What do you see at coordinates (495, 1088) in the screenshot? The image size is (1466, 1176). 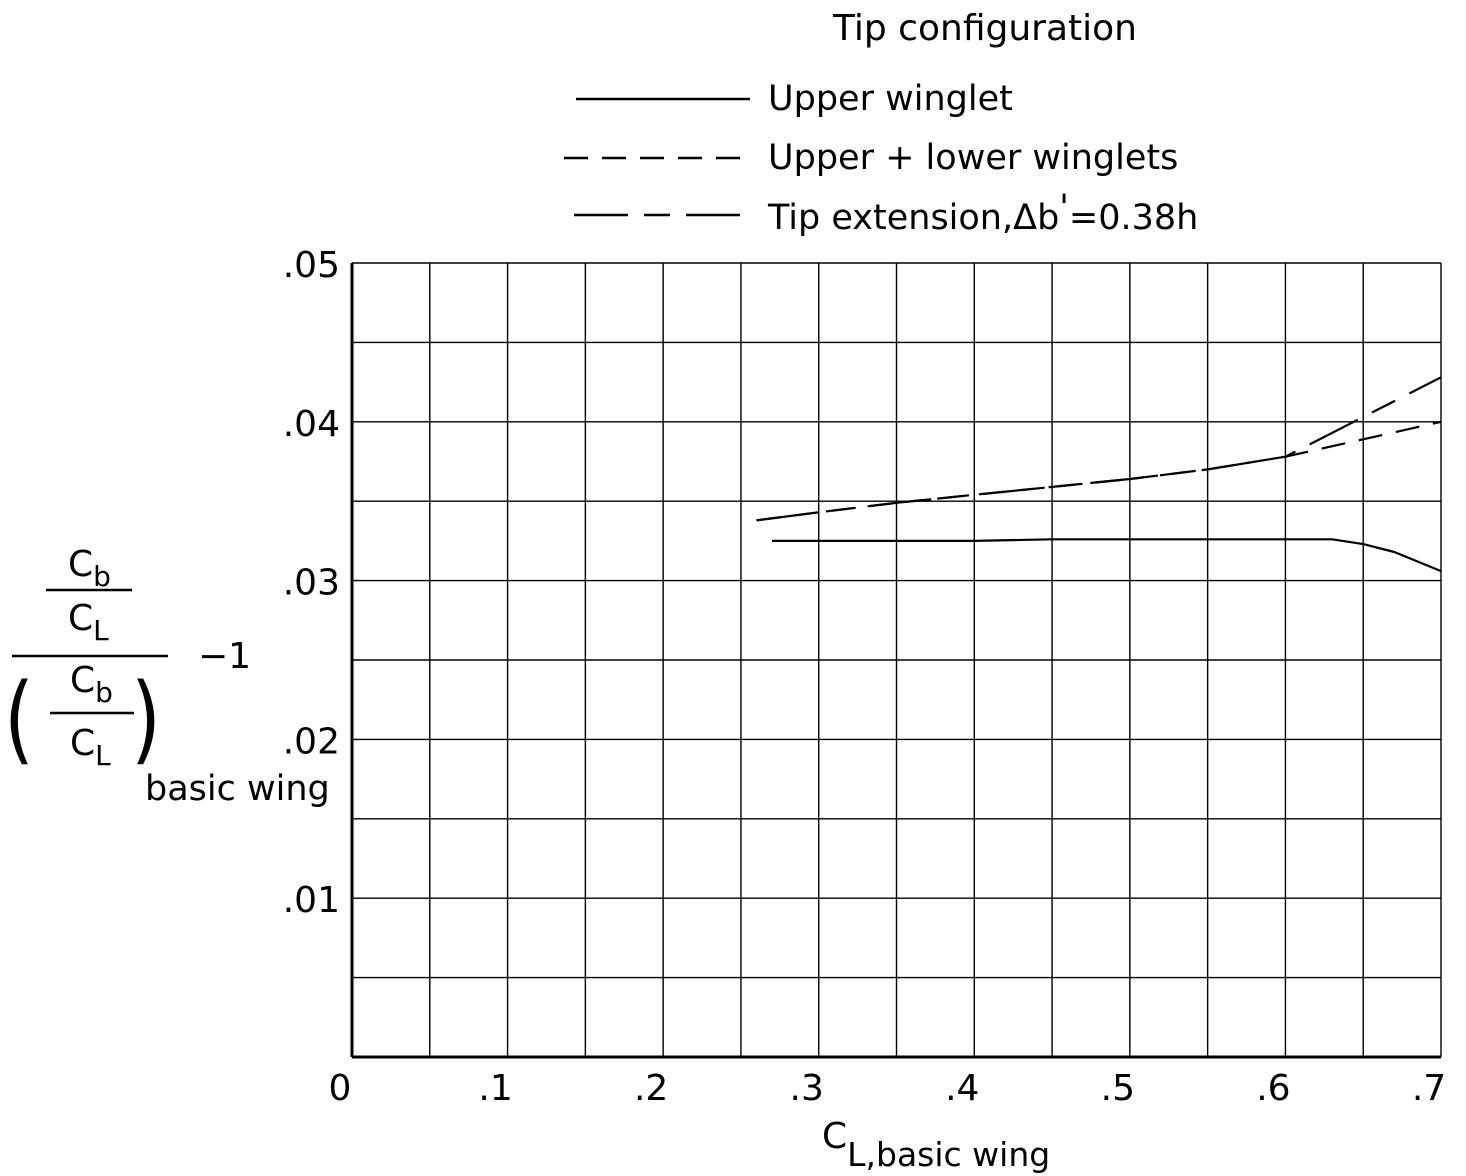 I see `x-tick-label: .1` at bounding box center [495, 1088].